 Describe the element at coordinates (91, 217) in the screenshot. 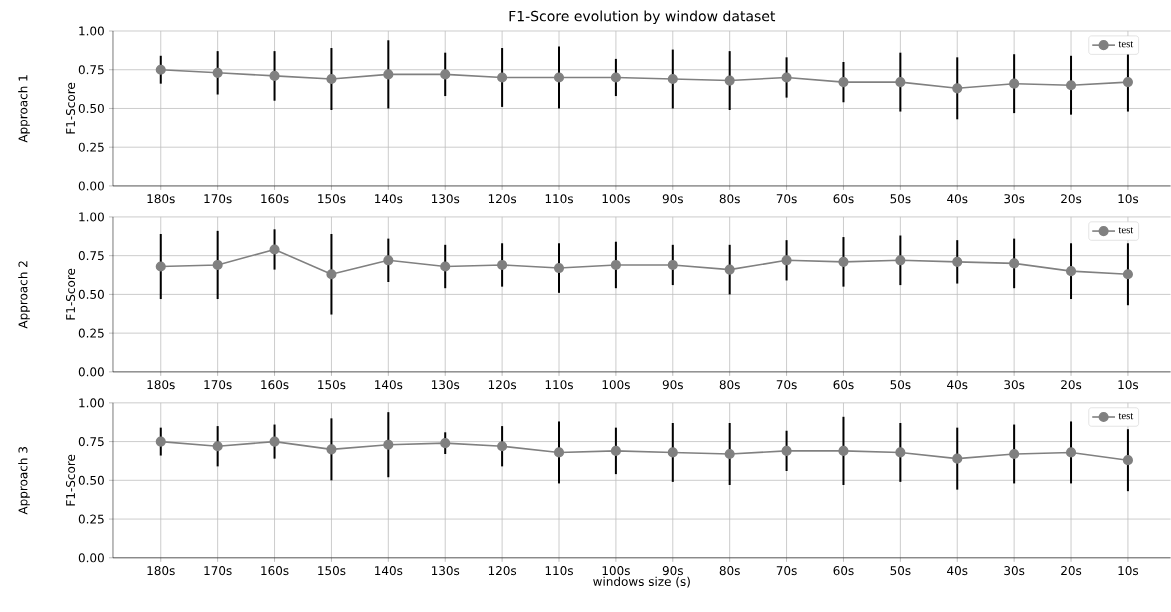

I see `y-tick-label: 1.00` at that location.